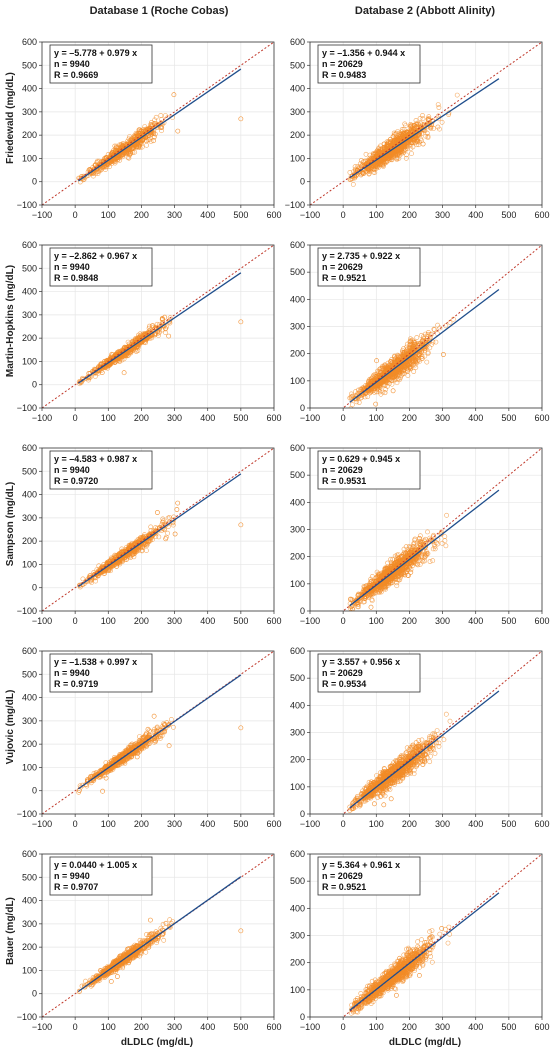 This screenshot has height=1051, width=550. I want to click on y-tick-label: 600, so click(29, 448).